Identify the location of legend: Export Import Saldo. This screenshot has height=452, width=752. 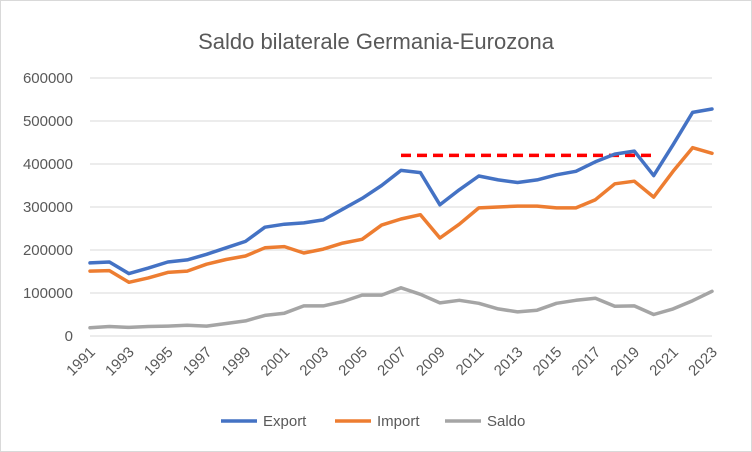
(373, 421).